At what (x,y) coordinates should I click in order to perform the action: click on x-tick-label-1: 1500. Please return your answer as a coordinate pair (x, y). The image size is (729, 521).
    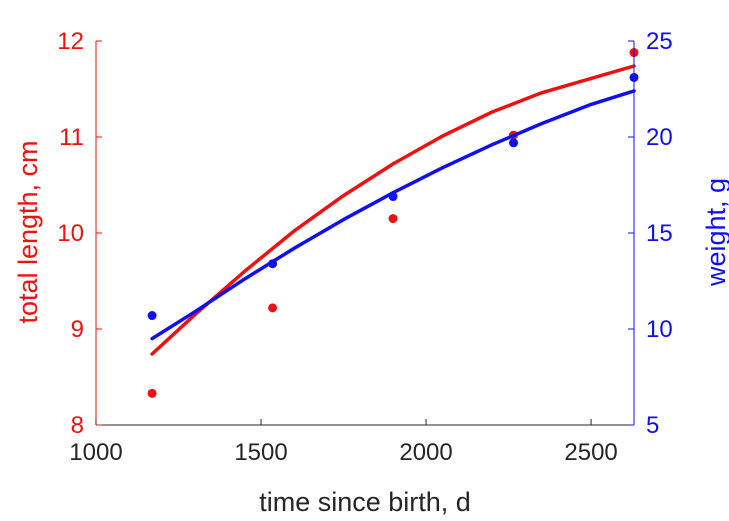
    Looking at the image, I should click on (260, 452).